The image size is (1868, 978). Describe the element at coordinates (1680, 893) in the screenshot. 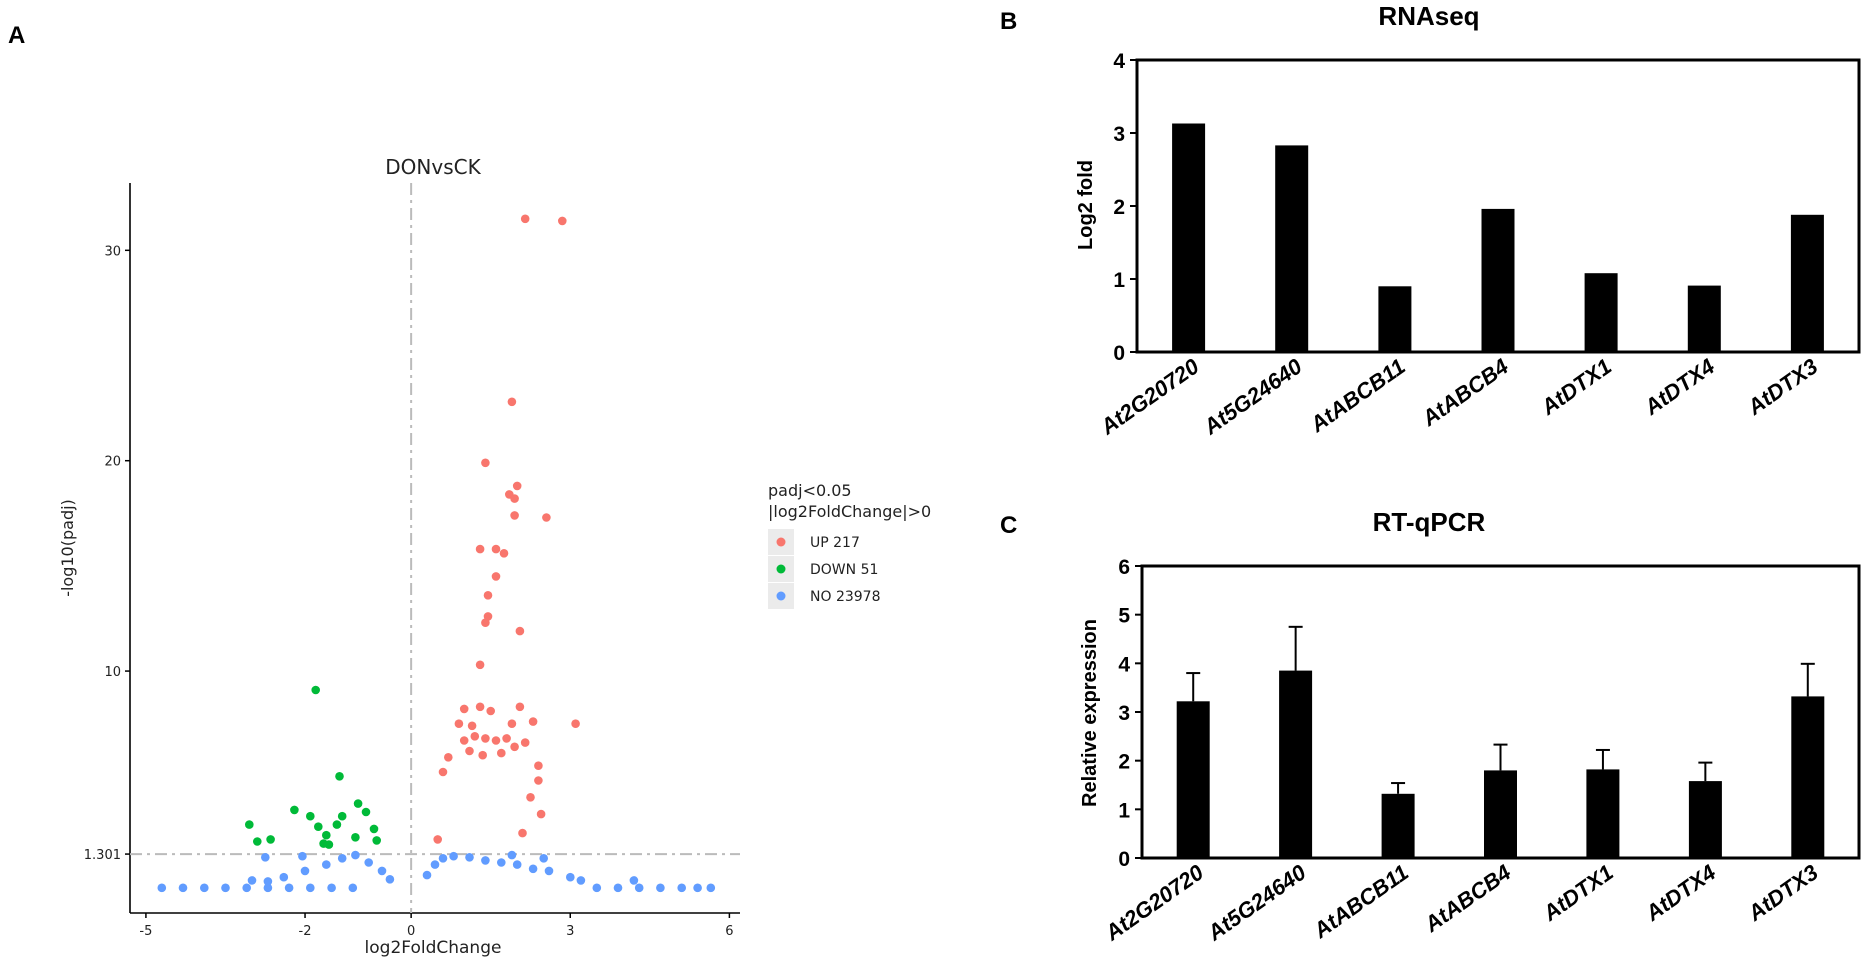

I see `category-label: AtDTX4` at that location.